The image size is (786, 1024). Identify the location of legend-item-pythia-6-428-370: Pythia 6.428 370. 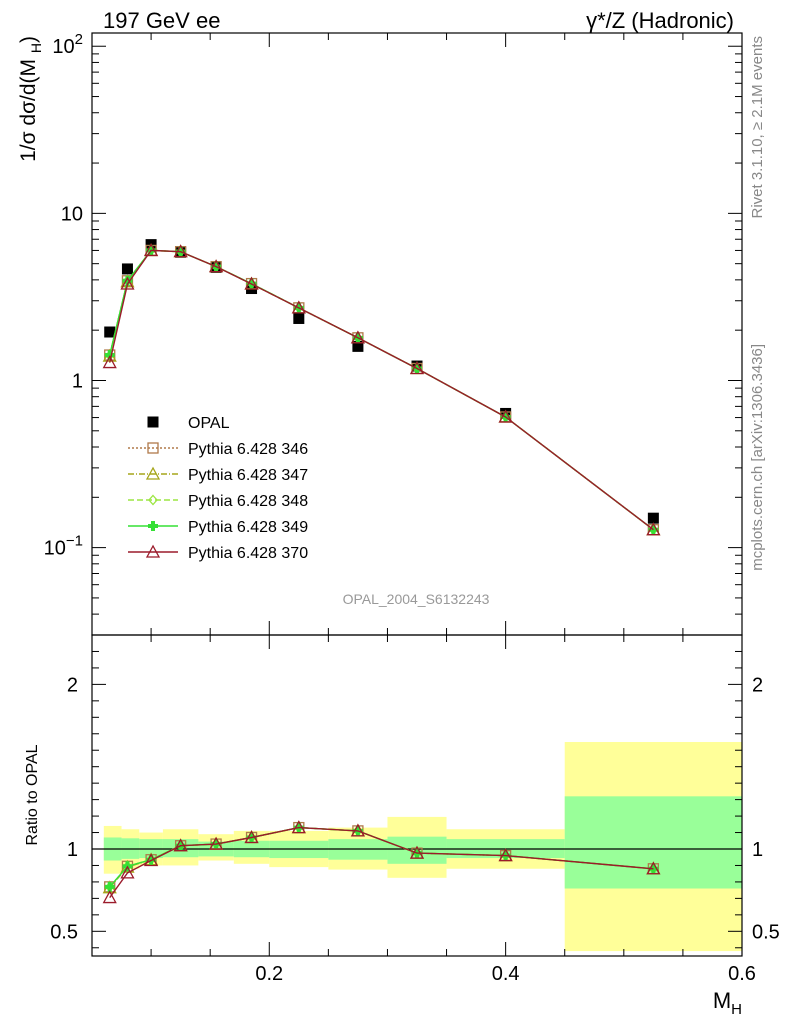
(218, 553).